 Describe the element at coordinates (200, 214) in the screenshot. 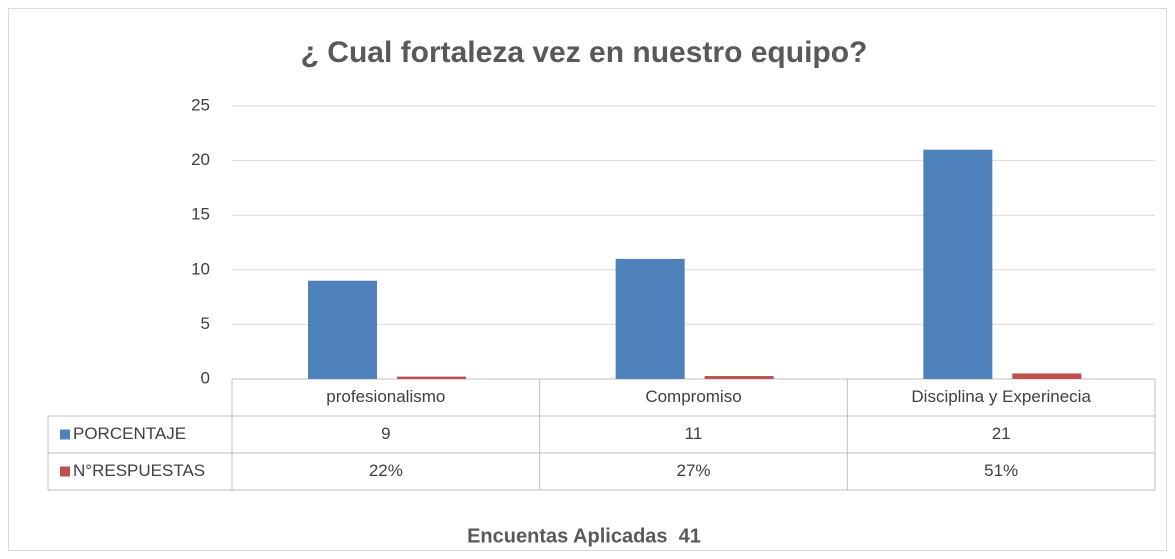

I see `y-tick-label: 15` at that location.